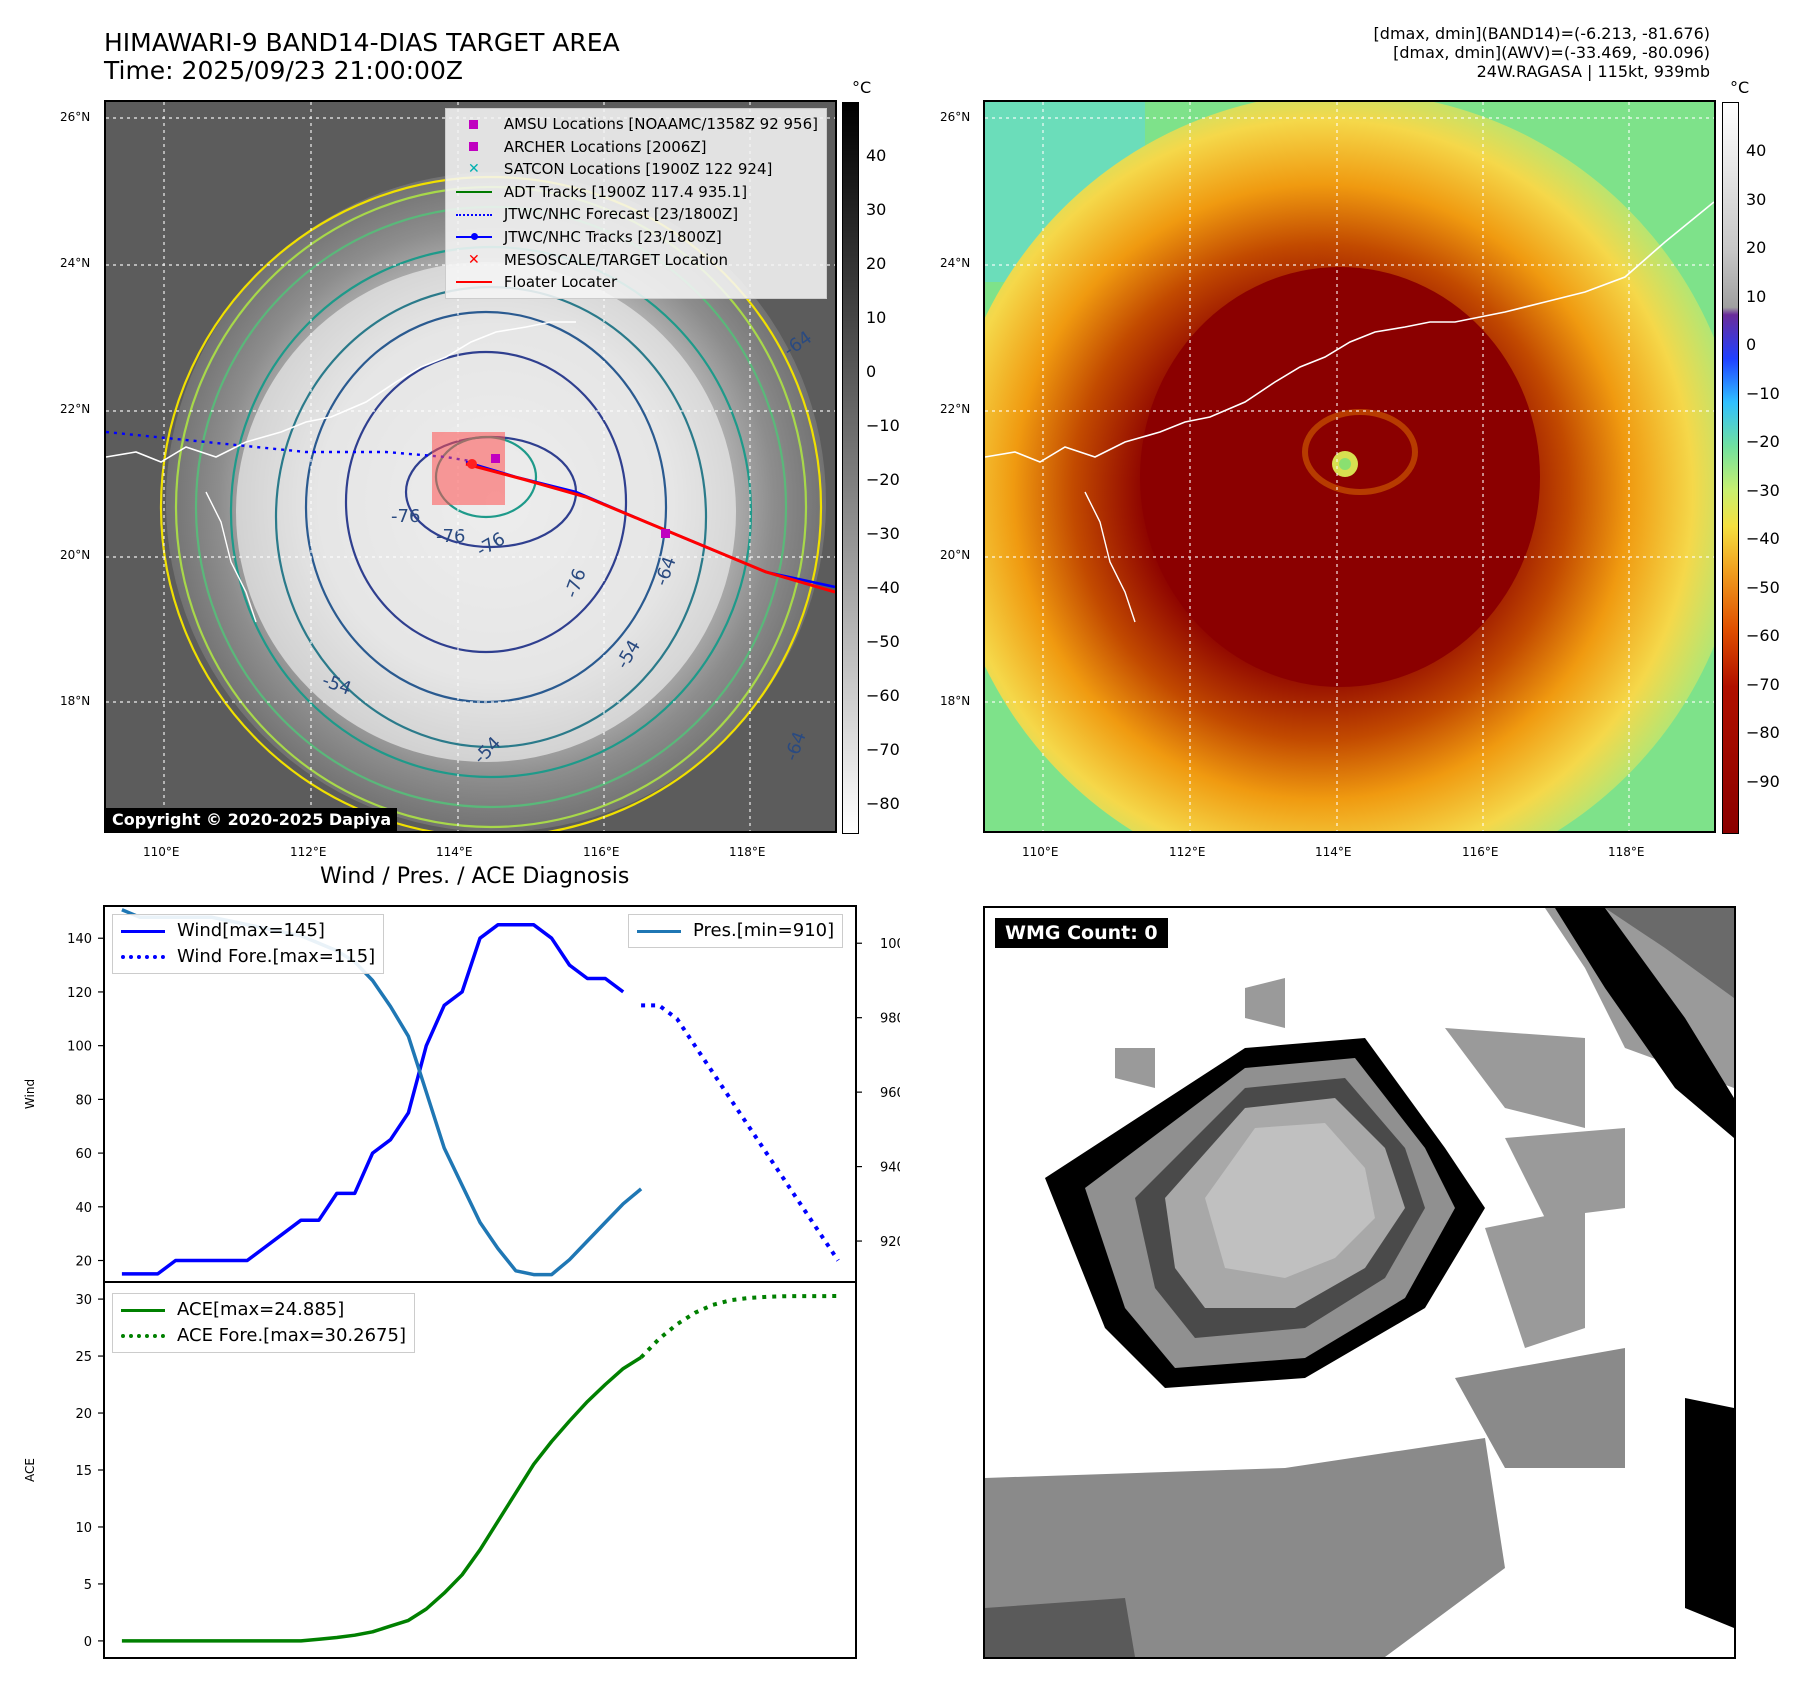 This screenshot has width=1797, height=1690. I want to click on y-tick-label: 30, so click(83, 1300).